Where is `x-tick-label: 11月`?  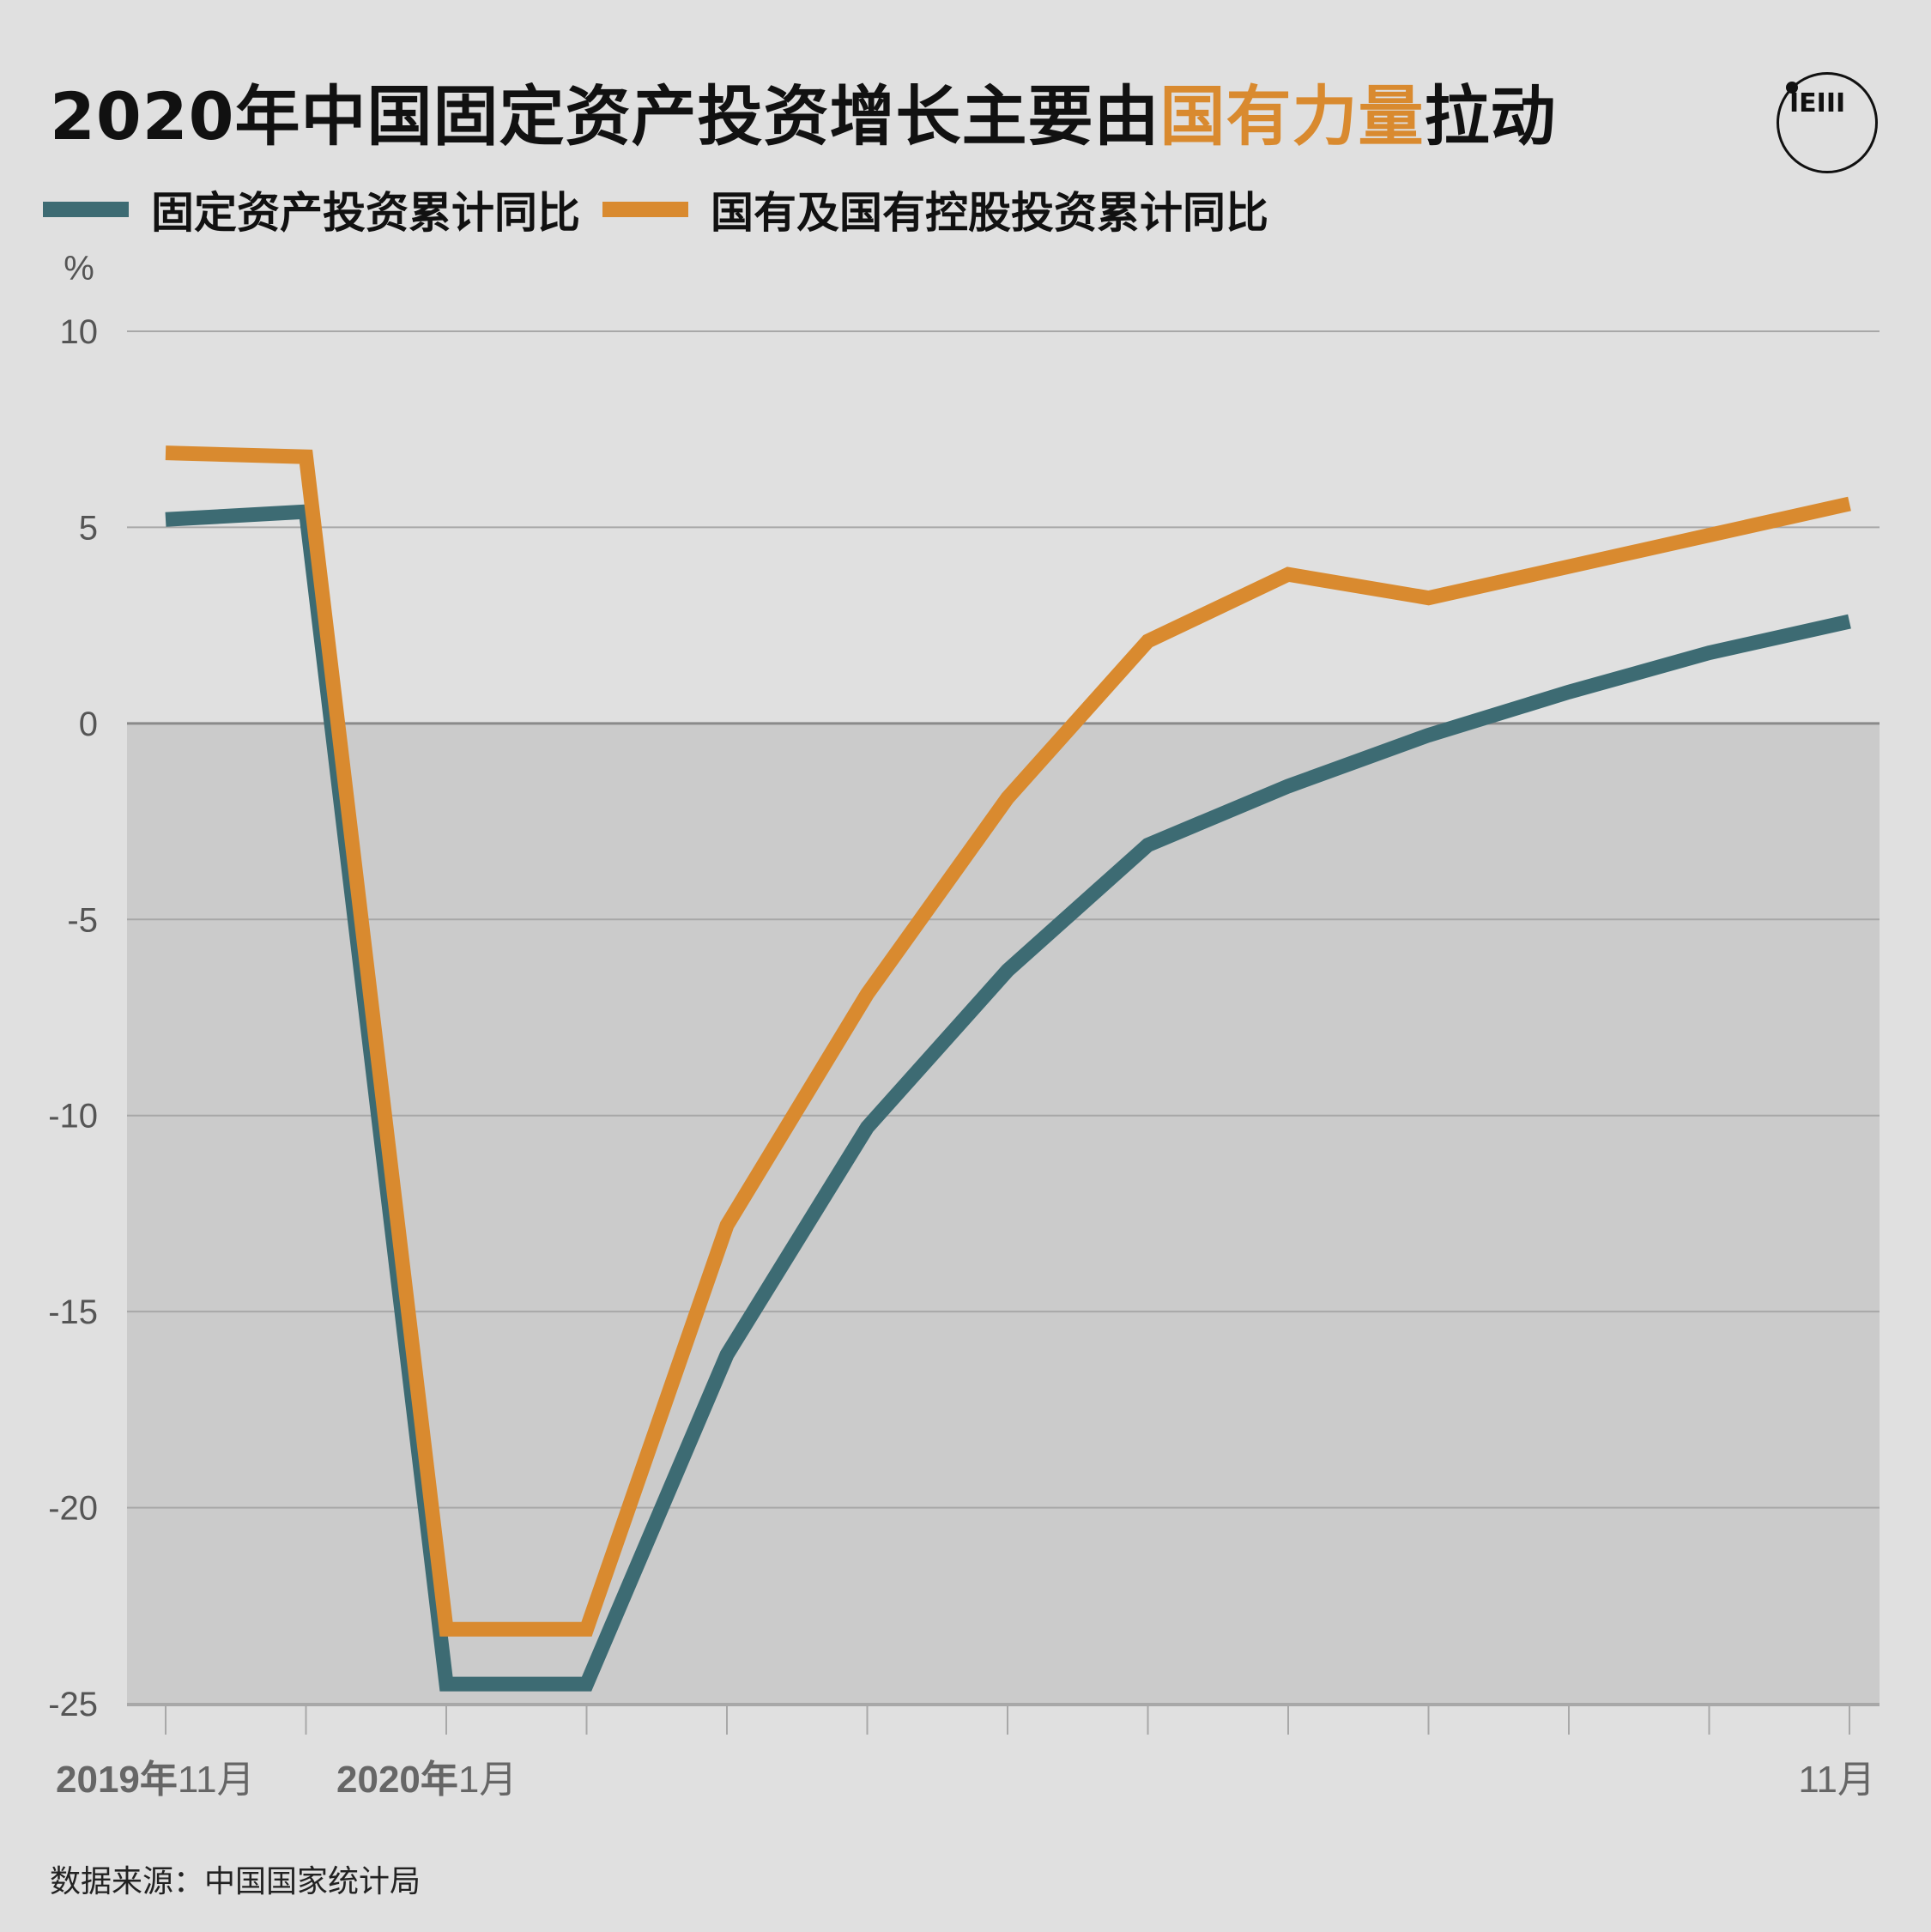
x-tick-label: 11月 is located at coordinates (1836, 1780).